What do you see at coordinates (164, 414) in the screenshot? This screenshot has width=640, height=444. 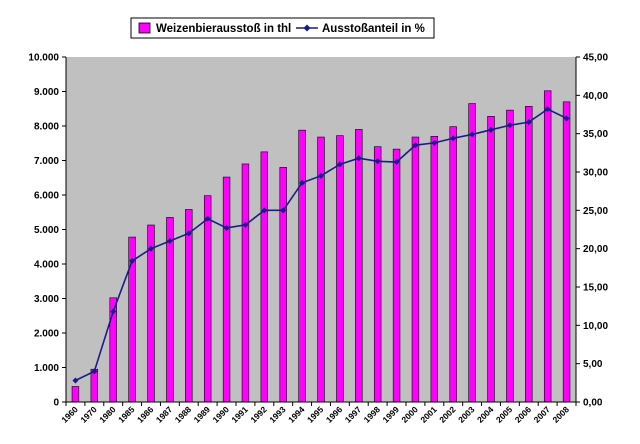 I see `x-tick-label: 1987` at bounding box center [164, 414].